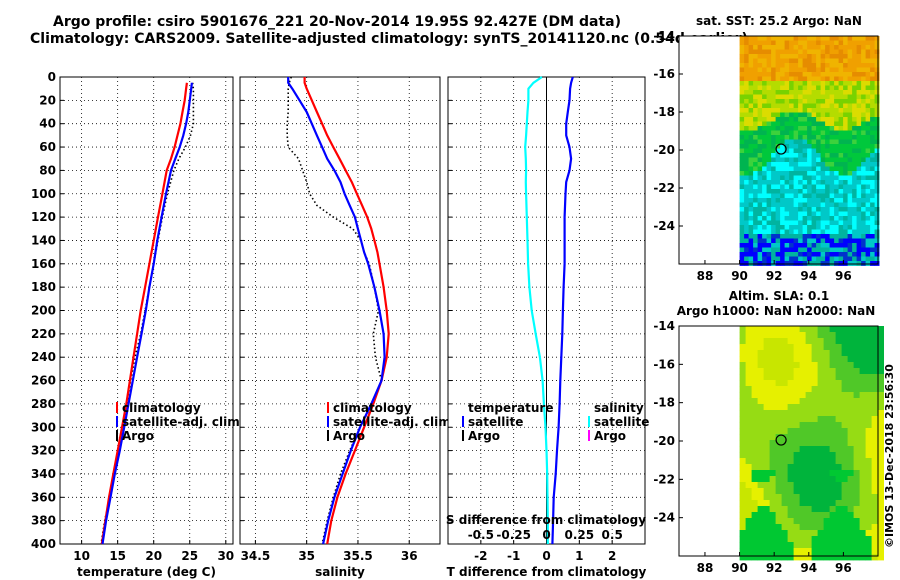 The height and width of the screenshot is (580, 900). Describe the element at coordinates (774, 276) in the screenshot. I see `x-tick-label: 92` at that location.